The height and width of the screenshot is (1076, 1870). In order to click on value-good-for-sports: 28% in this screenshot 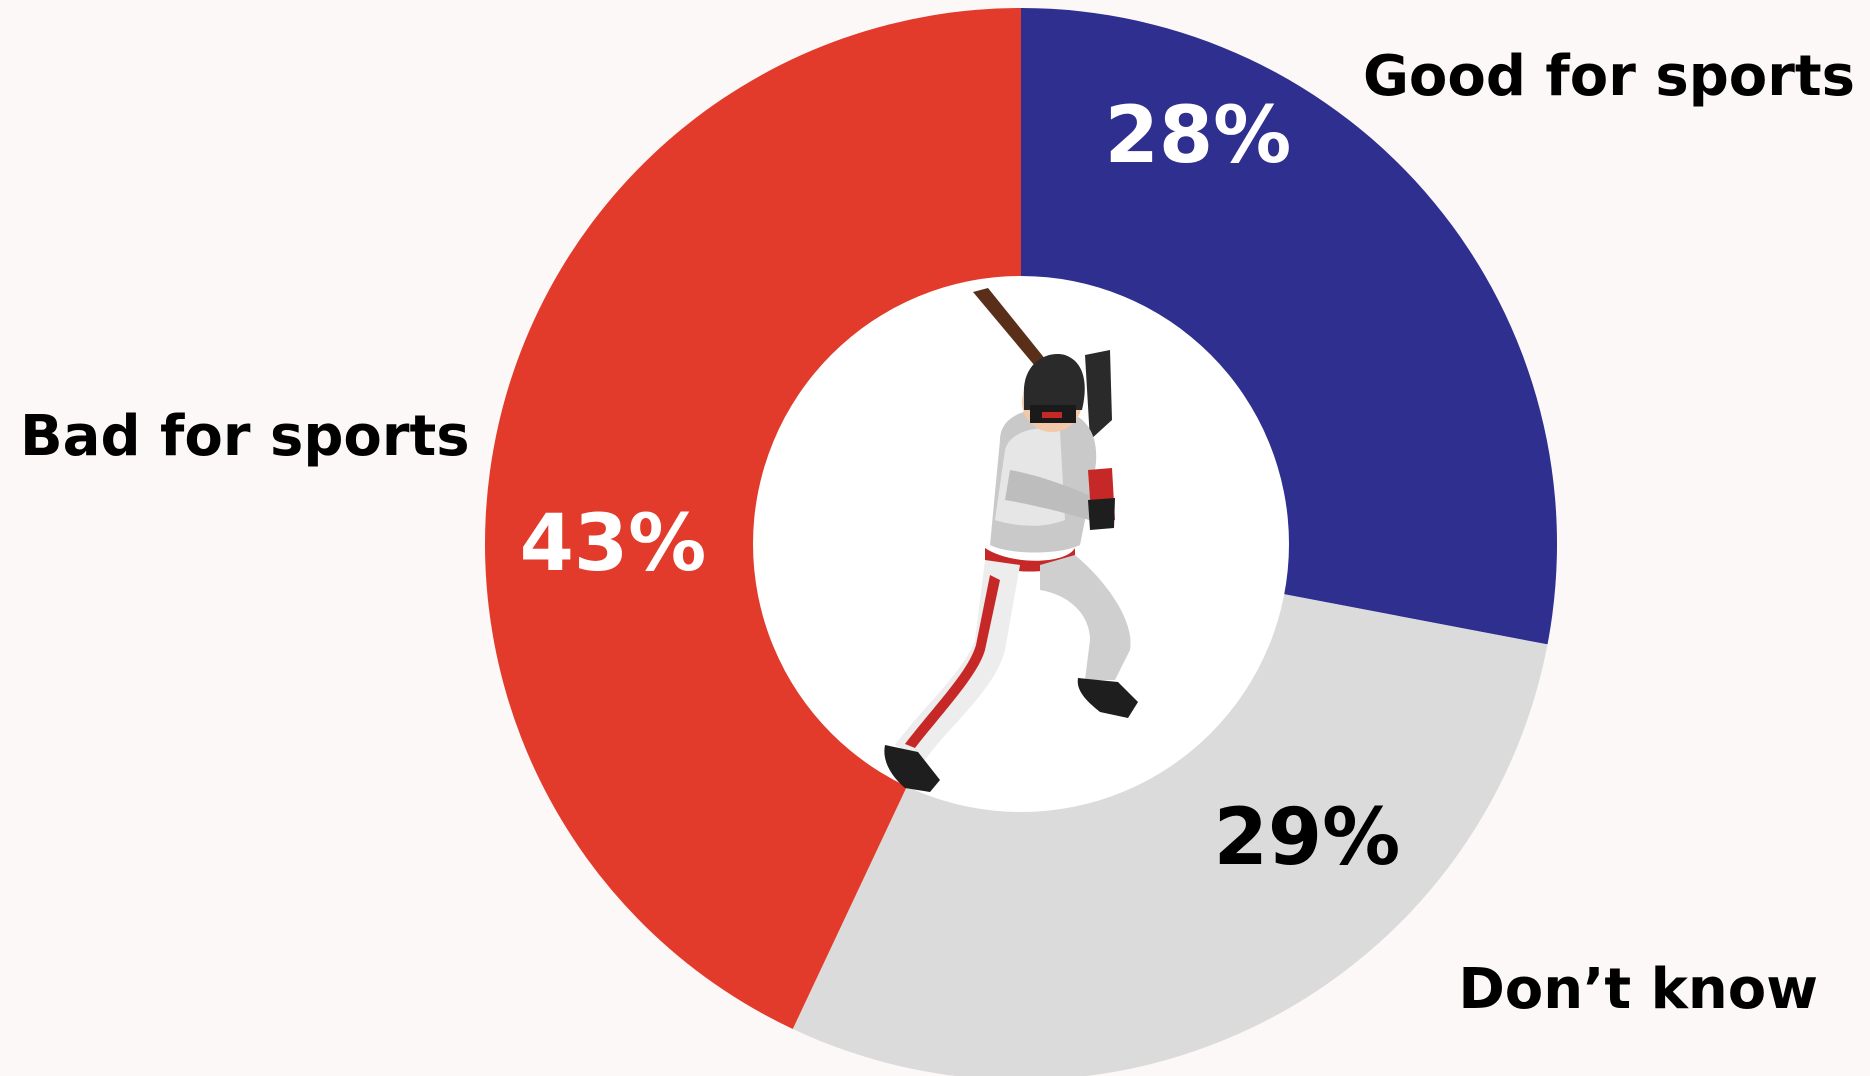, I will do `click(1198, 136)`.